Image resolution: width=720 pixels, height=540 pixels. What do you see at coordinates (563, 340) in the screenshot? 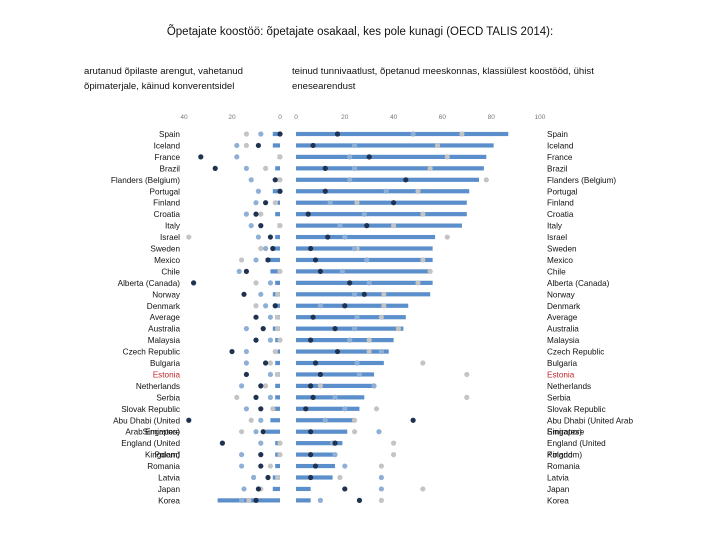
I see `right-category-label: Malaysia` at bounding box center [563, 340].